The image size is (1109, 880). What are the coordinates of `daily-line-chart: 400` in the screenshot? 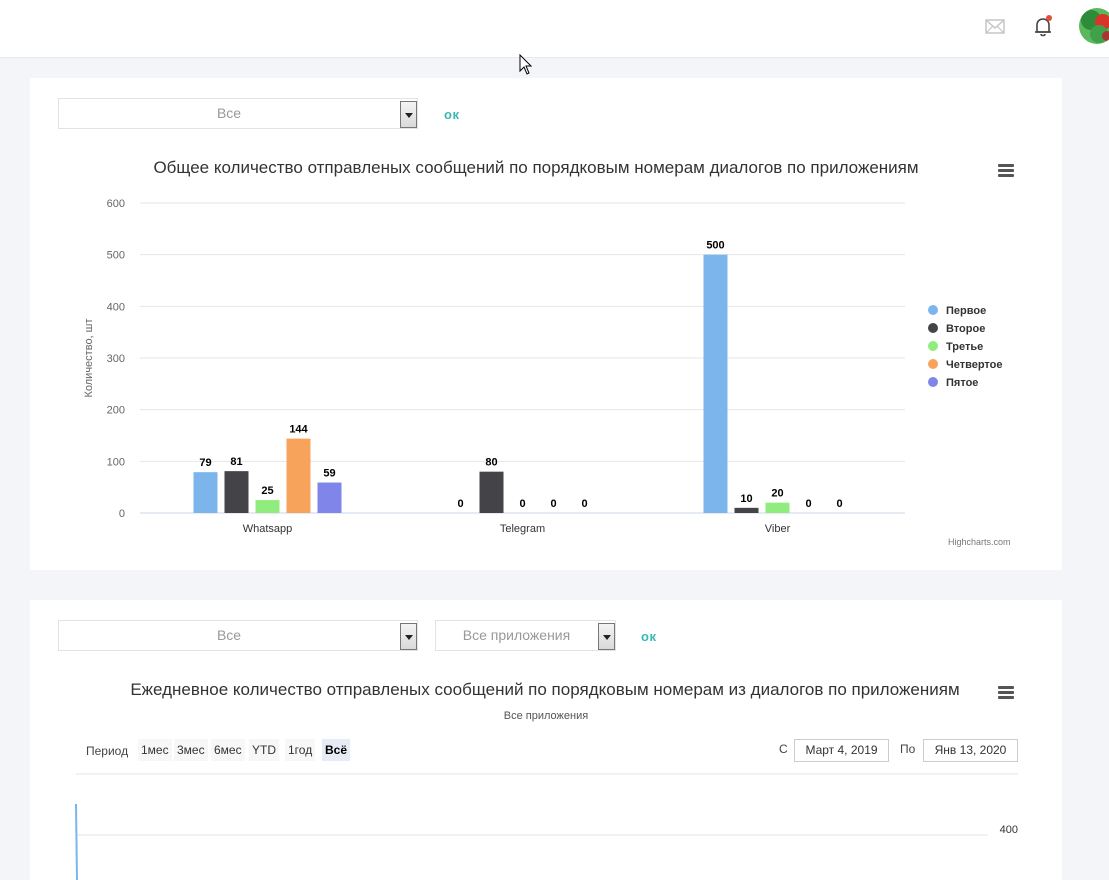 It's located at (546, 826).